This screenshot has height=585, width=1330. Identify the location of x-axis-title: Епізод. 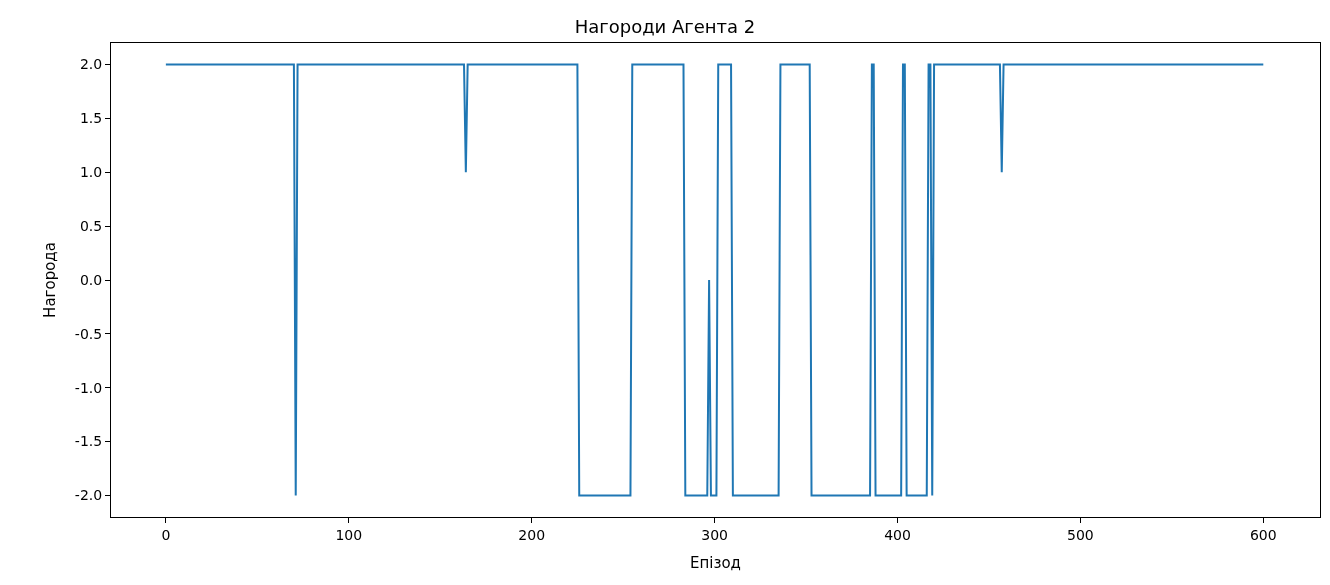
(715, 562).